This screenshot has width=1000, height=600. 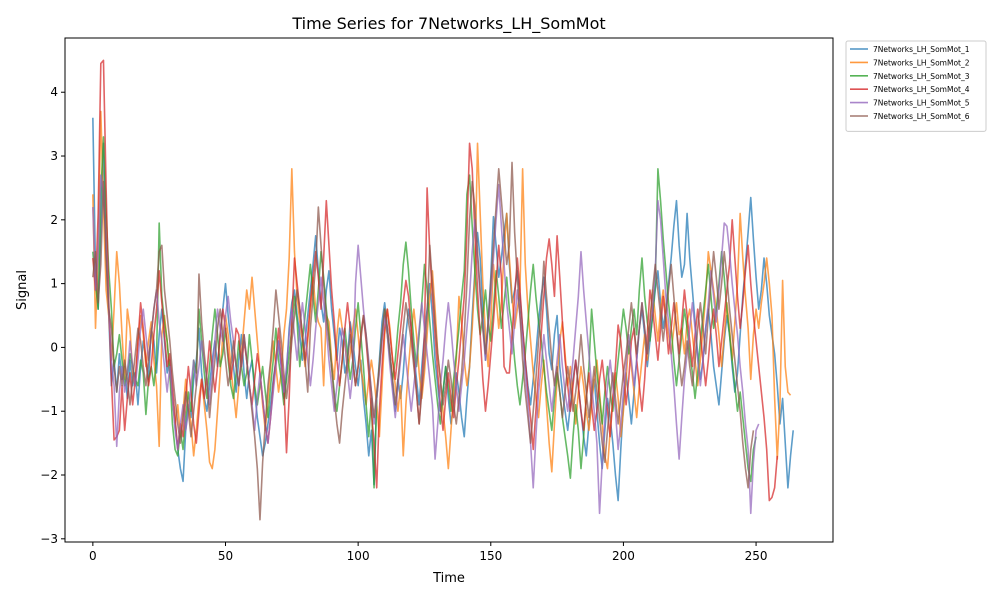 What do you see at coordinates (54, 284) in the screenshot?
I see `y-tick-label: 1` at bounding box center [54, 284].